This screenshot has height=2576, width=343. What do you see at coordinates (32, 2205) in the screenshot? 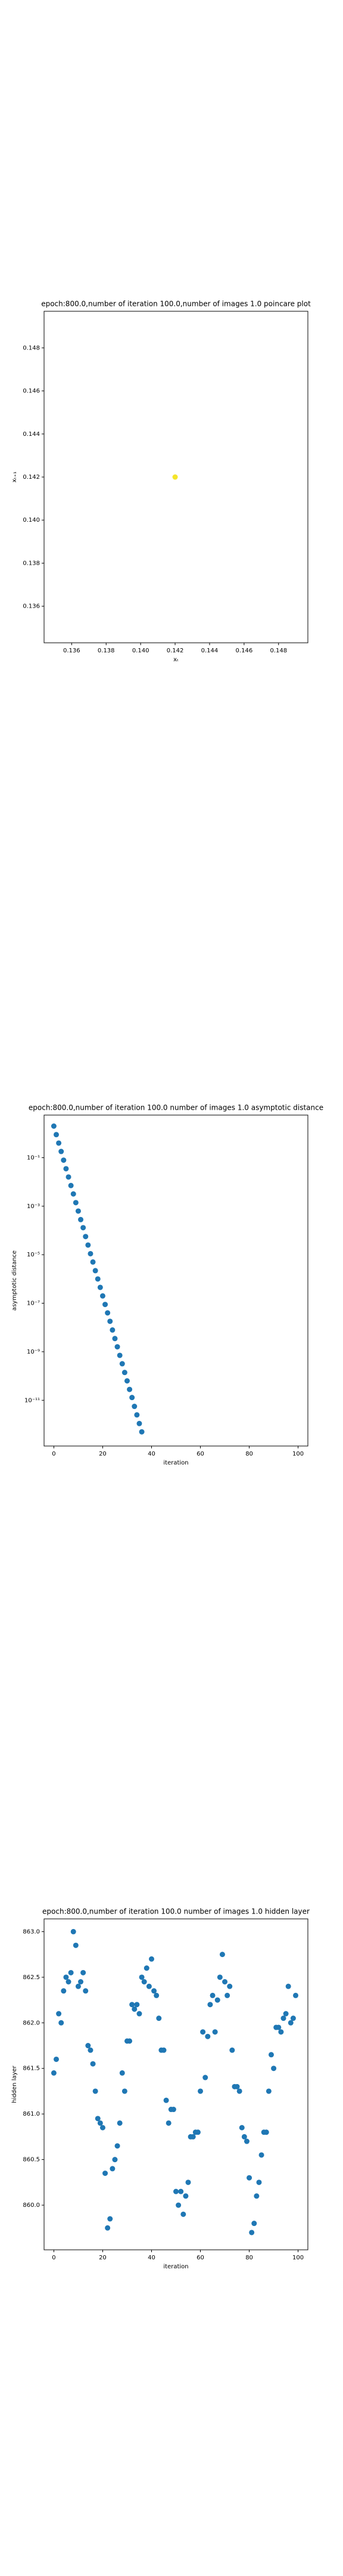
I see `y-tick-label: 860.0` at bounding box center [32, 2205].